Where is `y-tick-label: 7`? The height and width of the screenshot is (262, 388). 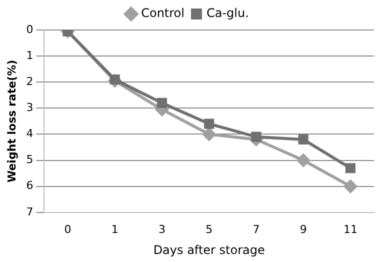
y-tick-label: 7 is located at coordinates (30, 211).